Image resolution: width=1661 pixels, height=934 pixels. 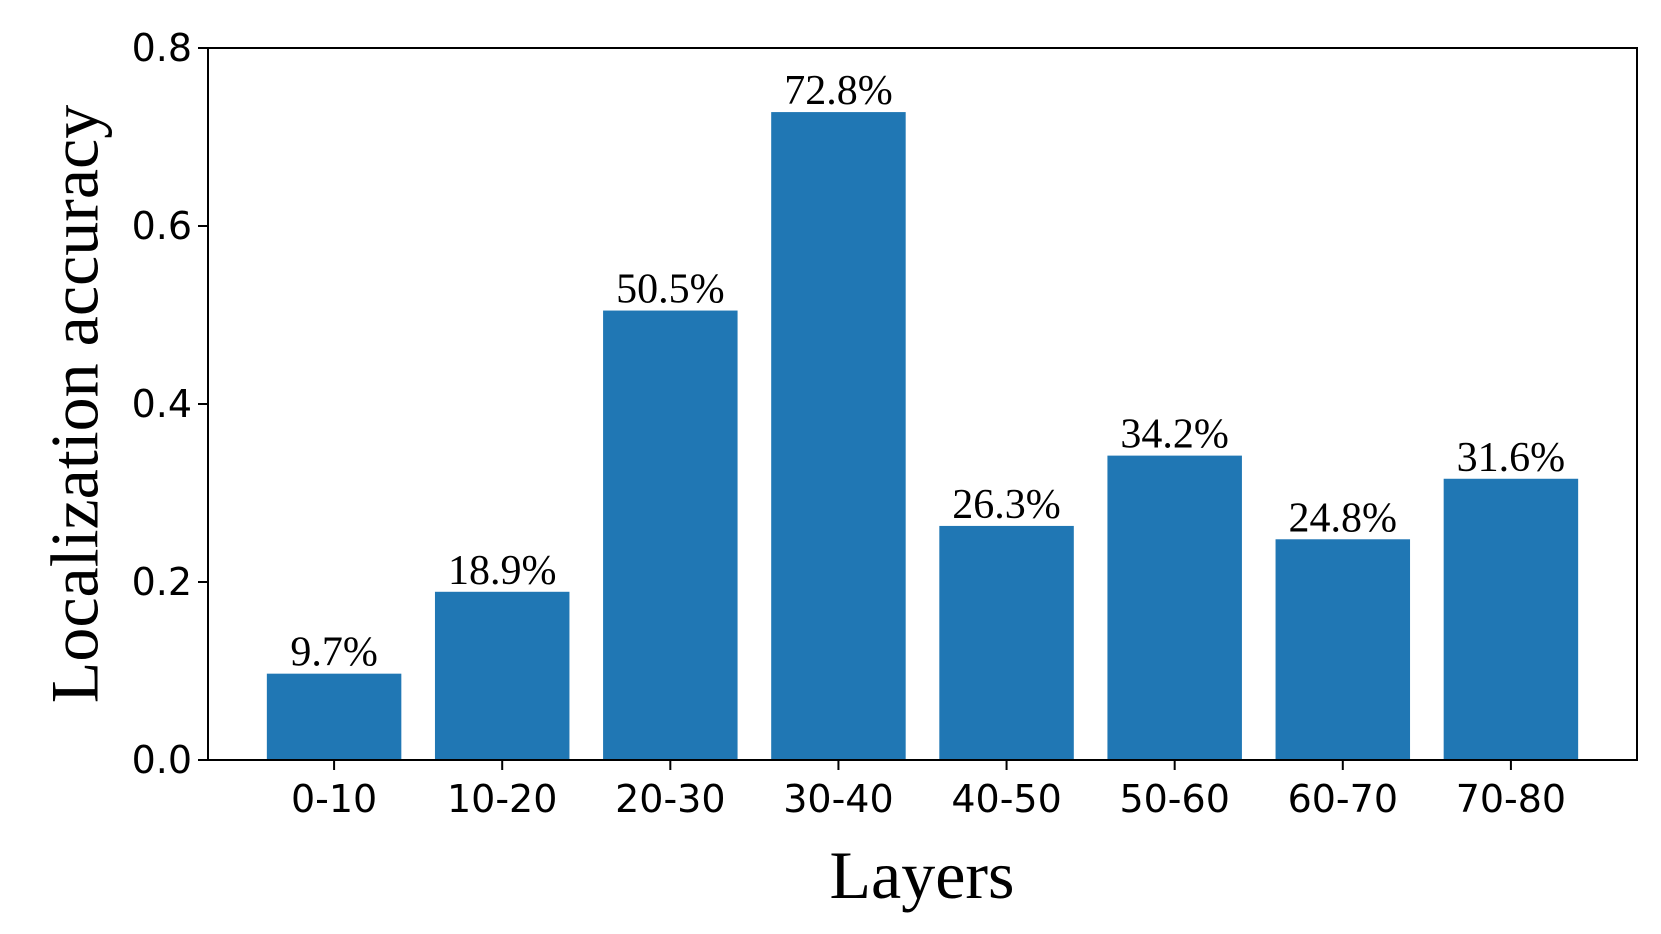 I want to click on x-tick-label: 40-50, so click(x=1006, y=799).